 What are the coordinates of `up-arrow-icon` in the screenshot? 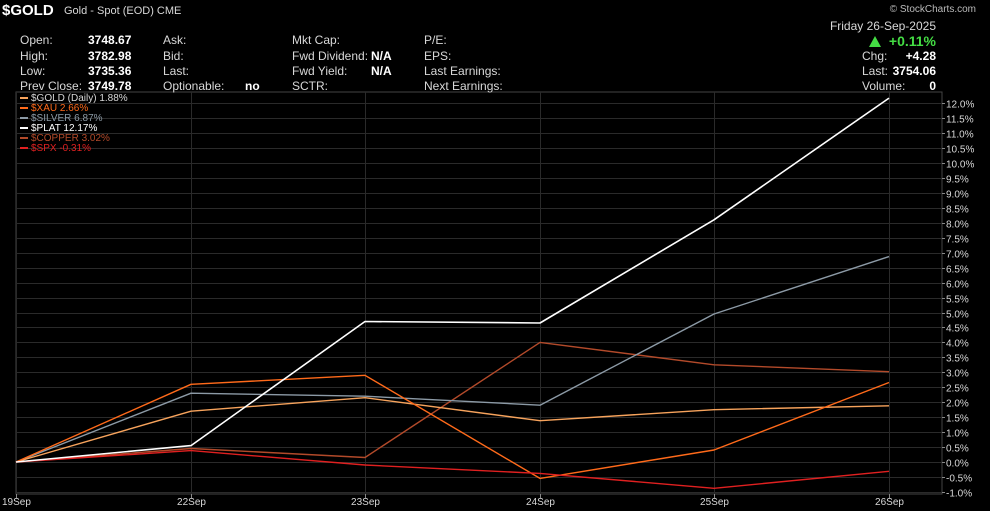 It's located at (874, 41).